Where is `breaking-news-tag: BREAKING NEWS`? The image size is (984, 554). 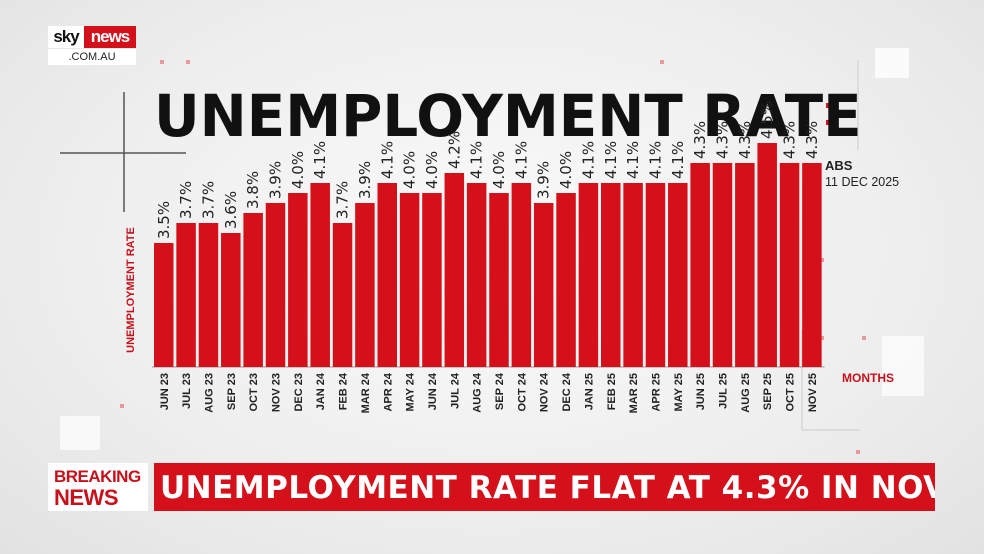
breaking-news-tag: BREAKING NEWS is located at coordinates (98, 487).